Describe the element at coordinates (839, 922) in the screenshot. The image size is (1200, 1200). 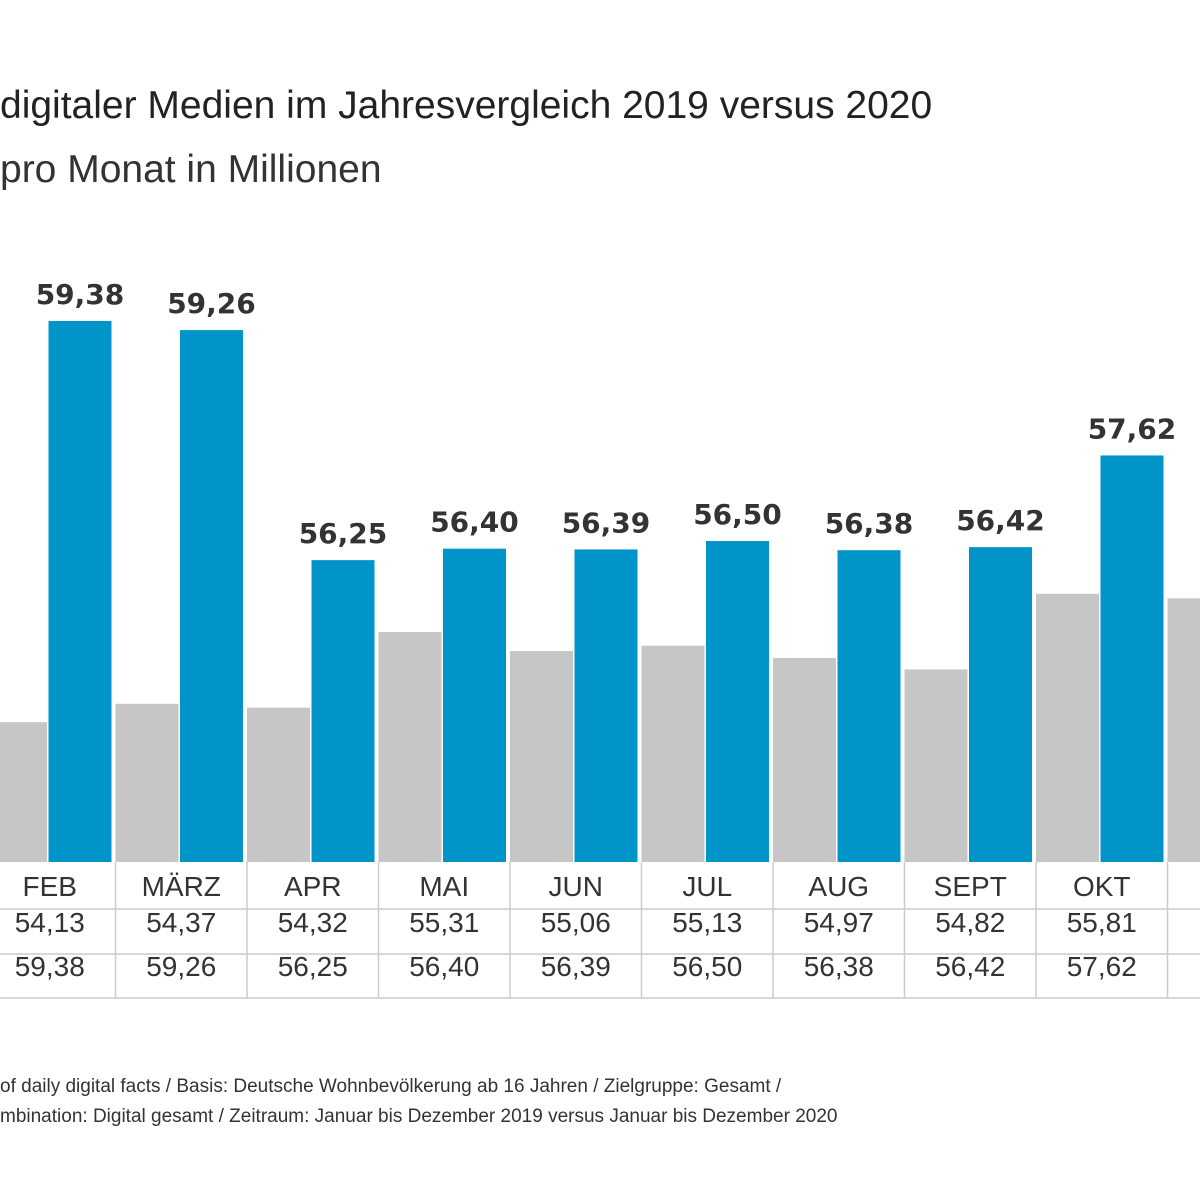
I see `table-cell-2019: 54,97` at that location.